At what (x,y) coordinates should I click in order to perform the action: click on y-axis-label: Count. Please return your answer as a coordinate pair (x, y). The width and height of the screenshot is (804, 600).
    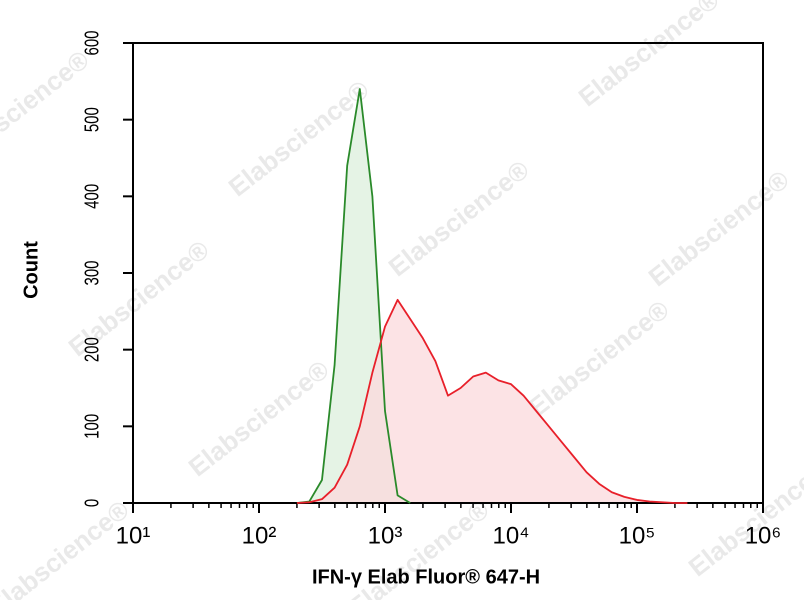
    Looking at the image, I should click on (31, 270).